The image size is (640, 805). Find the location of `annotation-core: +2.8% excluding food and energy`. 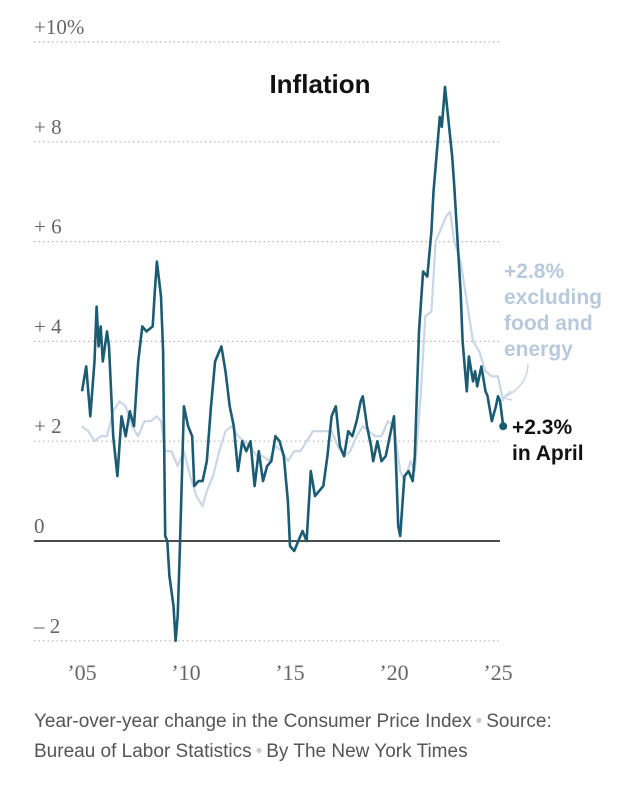

annotation-core: +2.8% excluding food and energy is located at coordinates (551, 330).